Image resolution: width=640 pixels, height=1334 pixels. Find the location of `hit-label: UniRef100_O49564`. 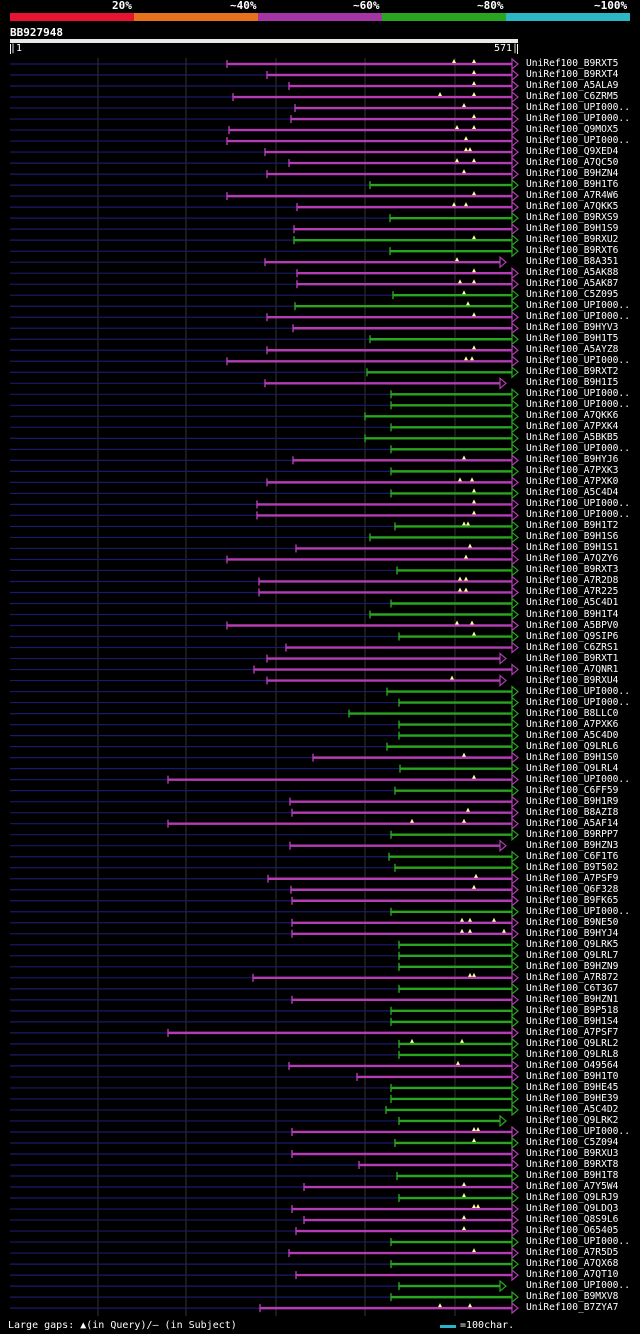

hit-label: UniRef100_O49564 is located at coordinates (572, 1065).